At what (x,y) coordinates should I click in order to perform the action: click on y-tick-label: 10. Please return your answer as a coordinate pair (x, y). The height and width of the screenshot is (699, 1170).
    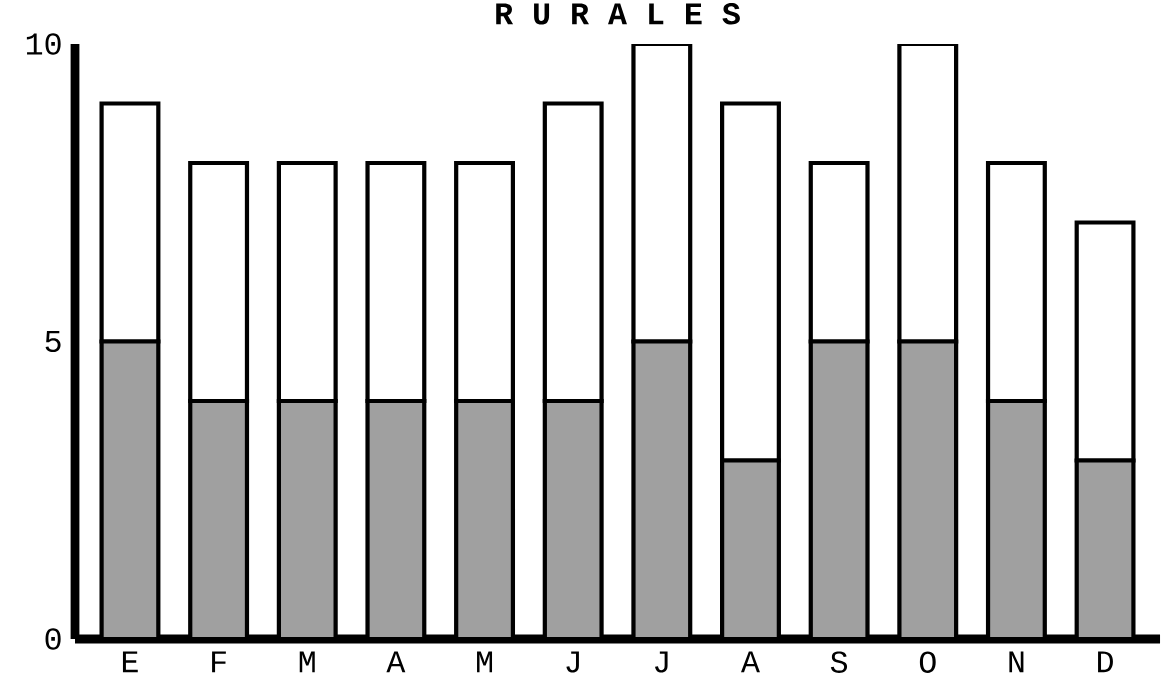
    Looking at the image, I should click on (43, 44).